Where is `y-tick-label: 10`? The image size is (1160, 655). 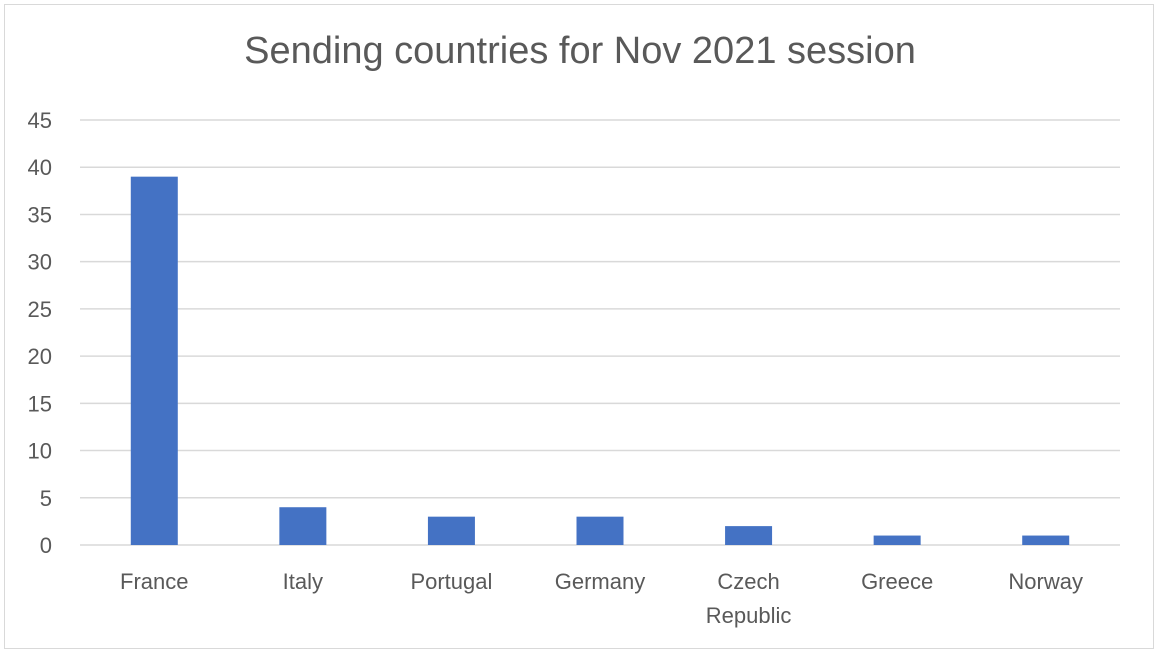
y-tick-label: 10 is located at coordinates (40, 451).